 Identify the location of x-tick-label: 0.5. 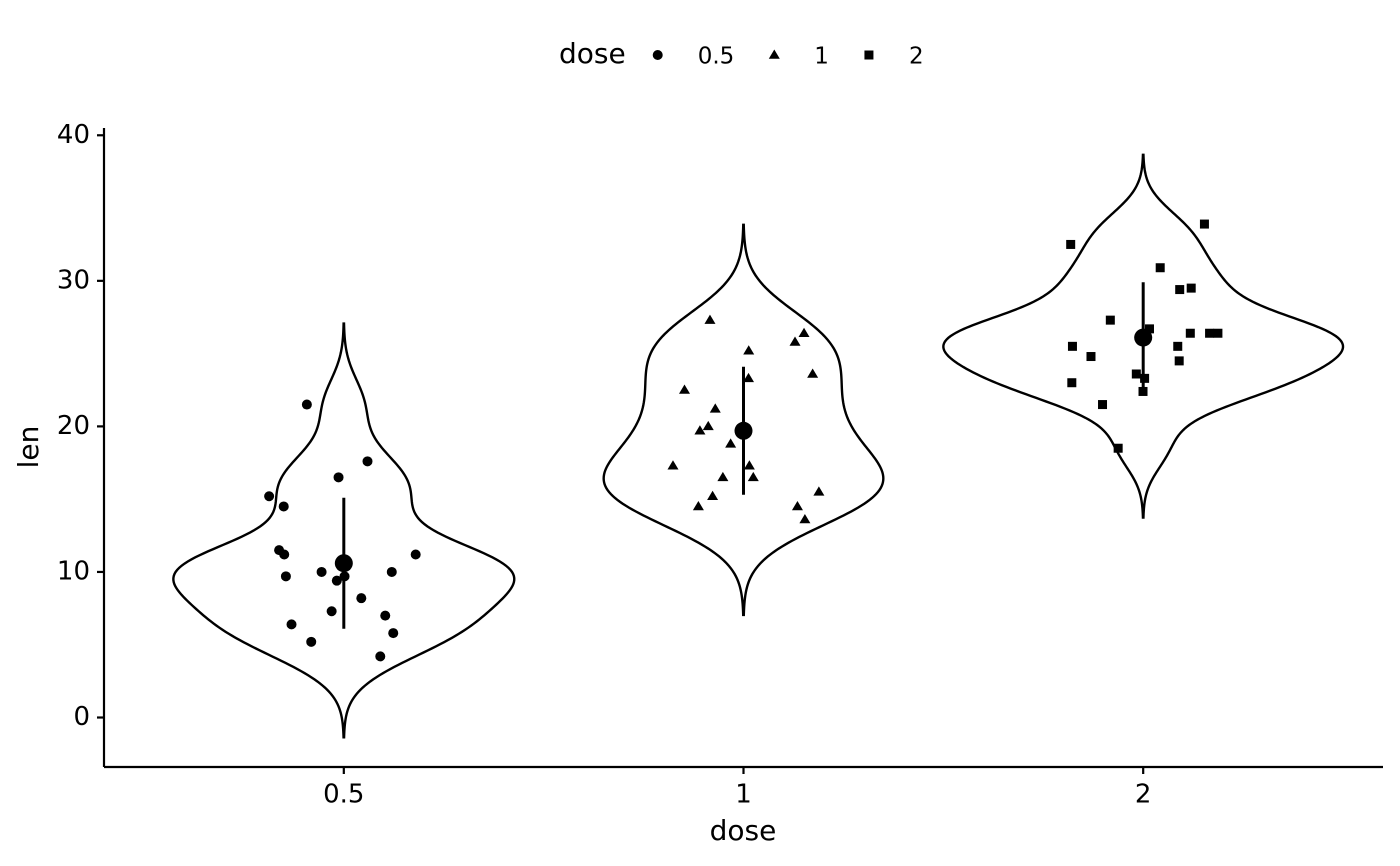
(343, 795).